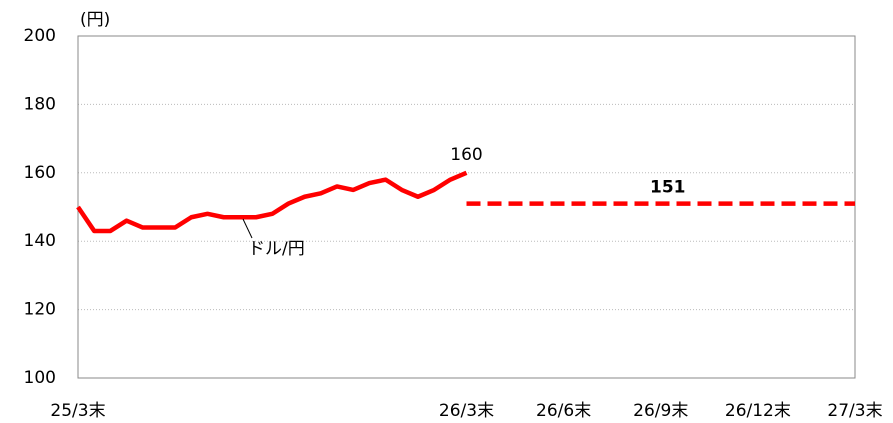 The height and width of the screenshot is (423, 893). I want to click on y-tick-label: 140, so click(40, 241).